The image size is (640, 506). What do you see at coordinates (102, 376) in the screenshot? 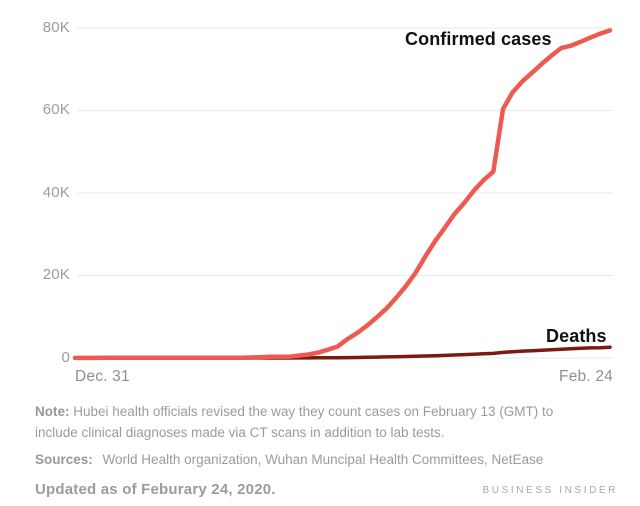
I see `x-tick-dec-31: Dec. 31` at bounding box center [102, 376].